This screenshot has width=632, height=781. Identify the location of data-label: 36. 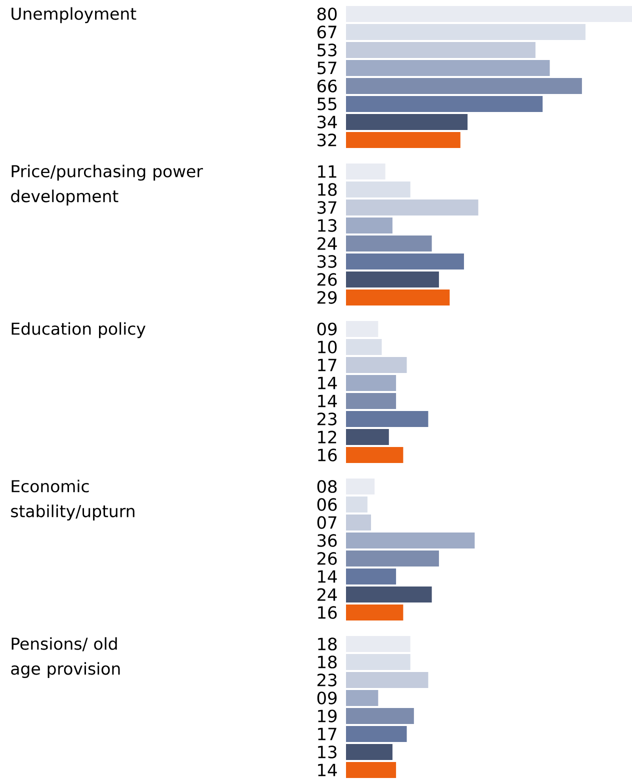
(327, 540).